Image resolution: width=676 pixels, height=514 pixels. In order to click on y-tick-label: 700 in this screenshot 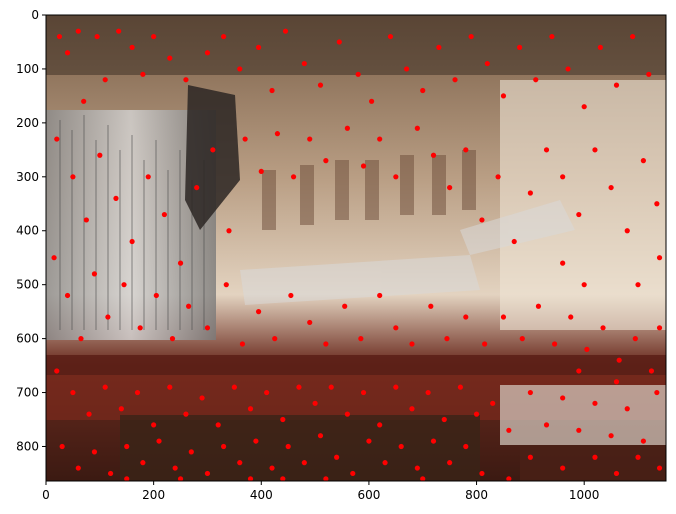, I will do `click(27, 393)`.